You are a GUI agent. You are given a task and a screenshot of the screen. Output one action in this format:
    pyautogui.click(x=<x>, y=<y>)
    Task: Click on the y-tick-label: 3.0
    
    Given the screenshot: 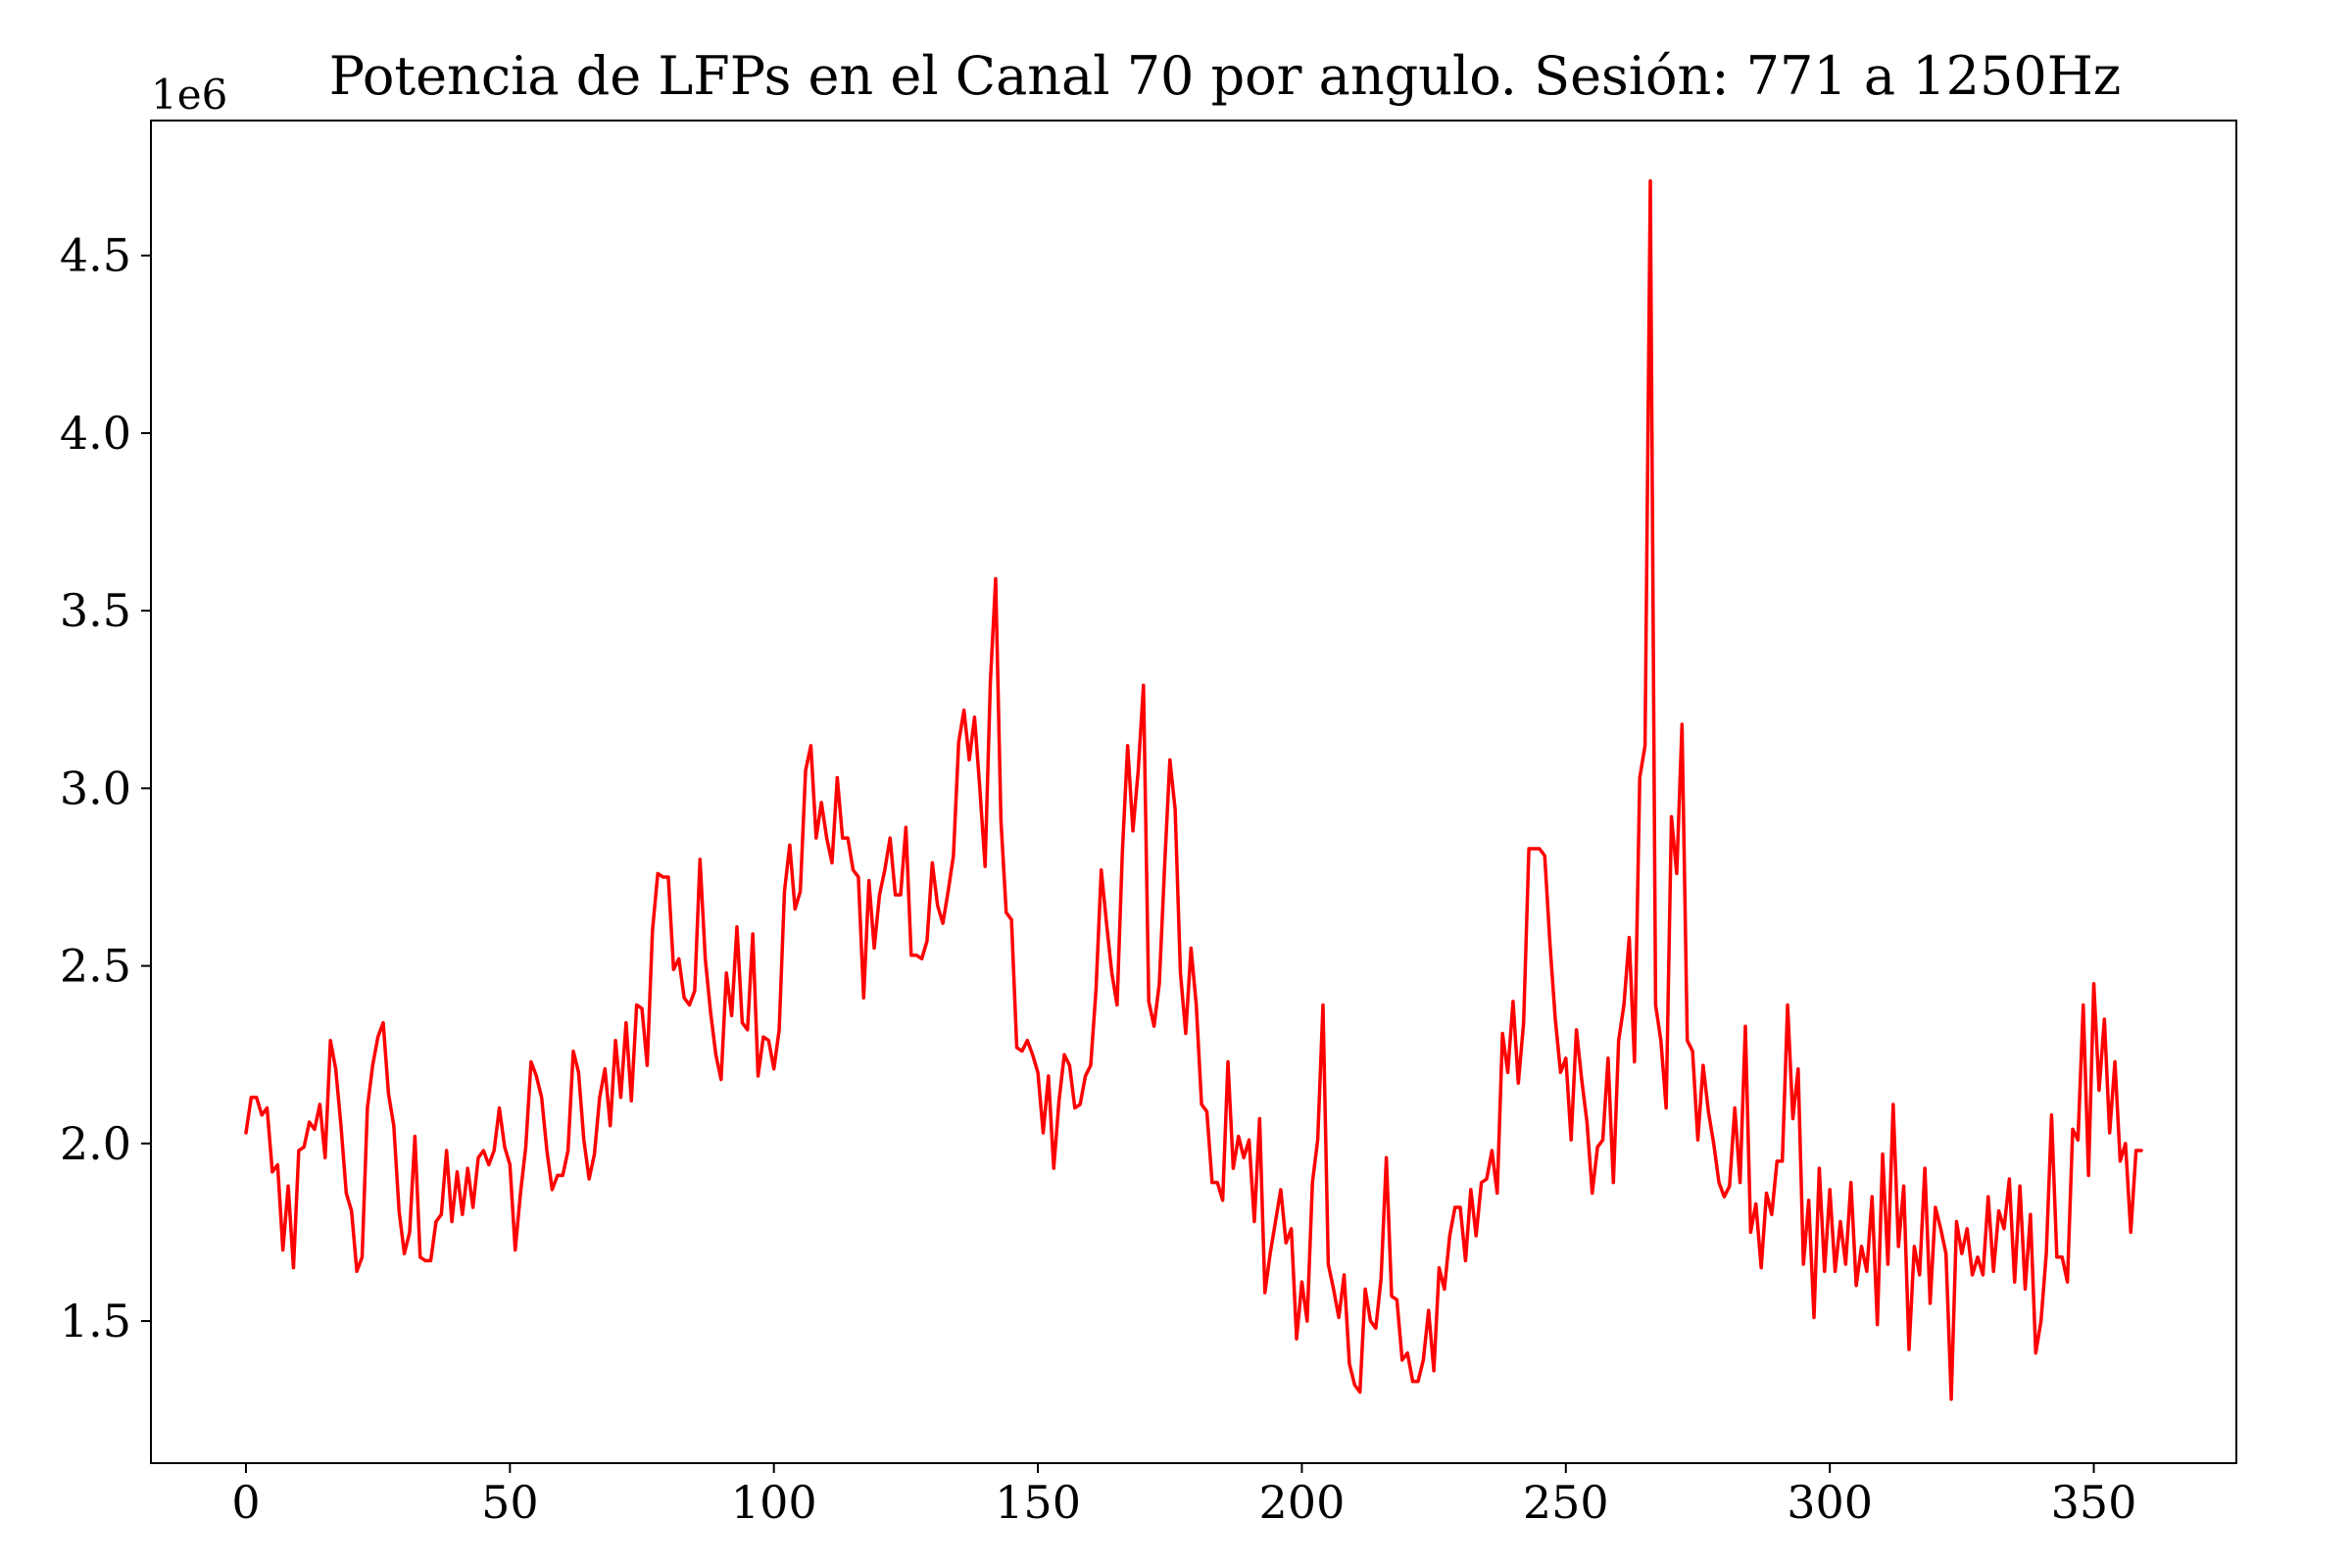 What is the action you would take?
    pyautogui.click(x=95, y=787)
    